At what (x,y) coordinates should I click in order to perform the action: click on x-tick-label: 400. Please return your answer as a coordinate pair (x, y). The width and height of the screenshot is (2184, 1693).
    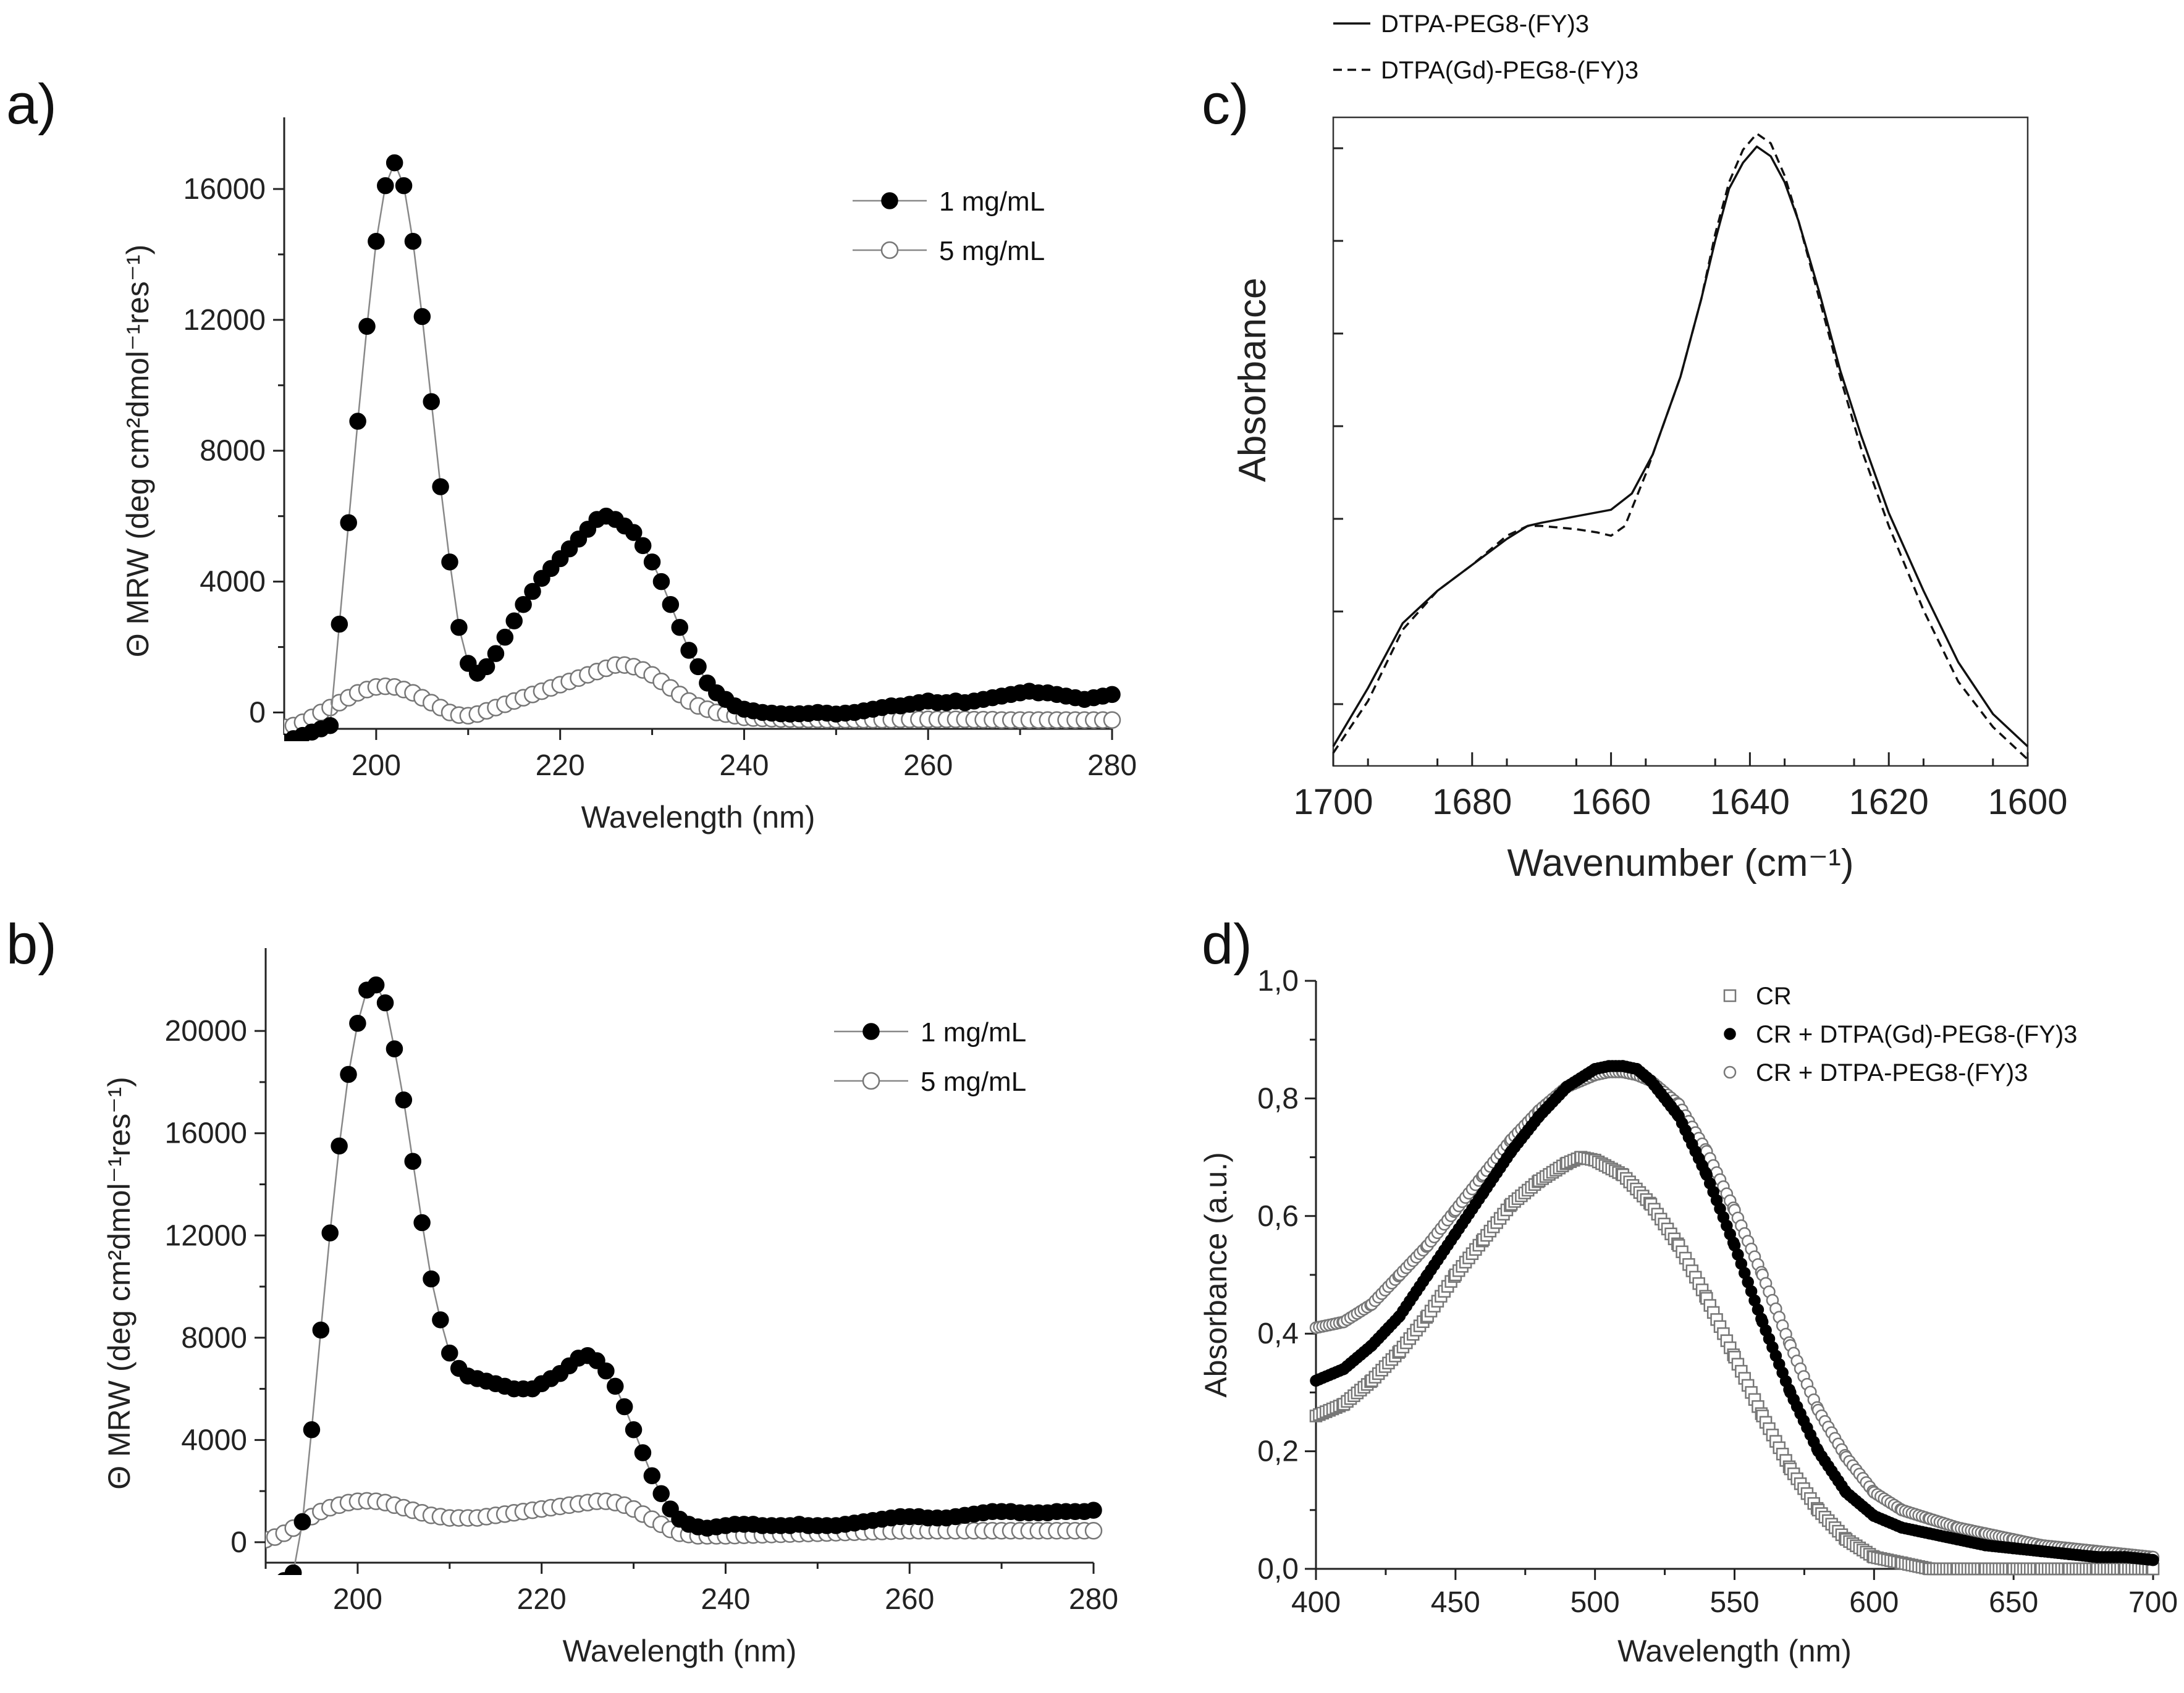
    Looking at the image, I should click on (1316, 1602).